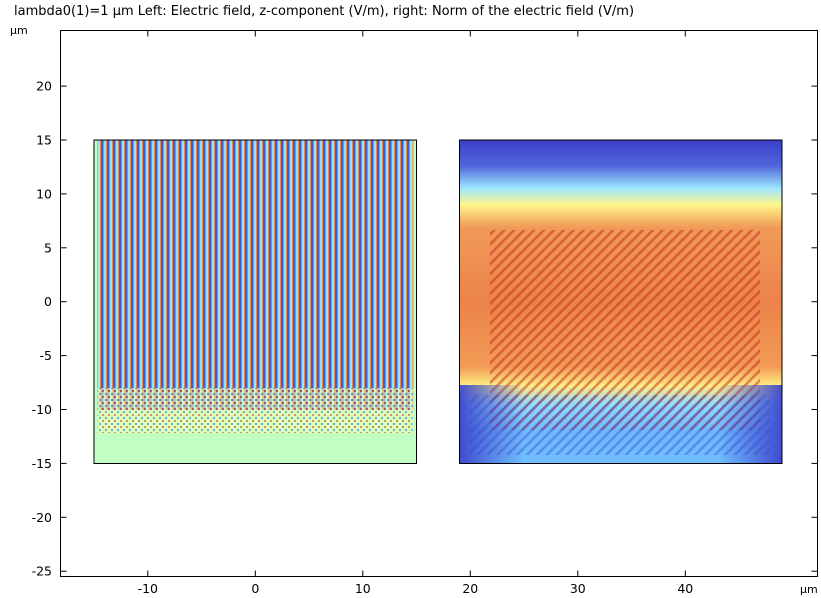 The width and height of the screenshot is (821, 598). Describe the element at coordinates (255, 588) in the screenshot. I see `x-tick-label: 0` at that location.